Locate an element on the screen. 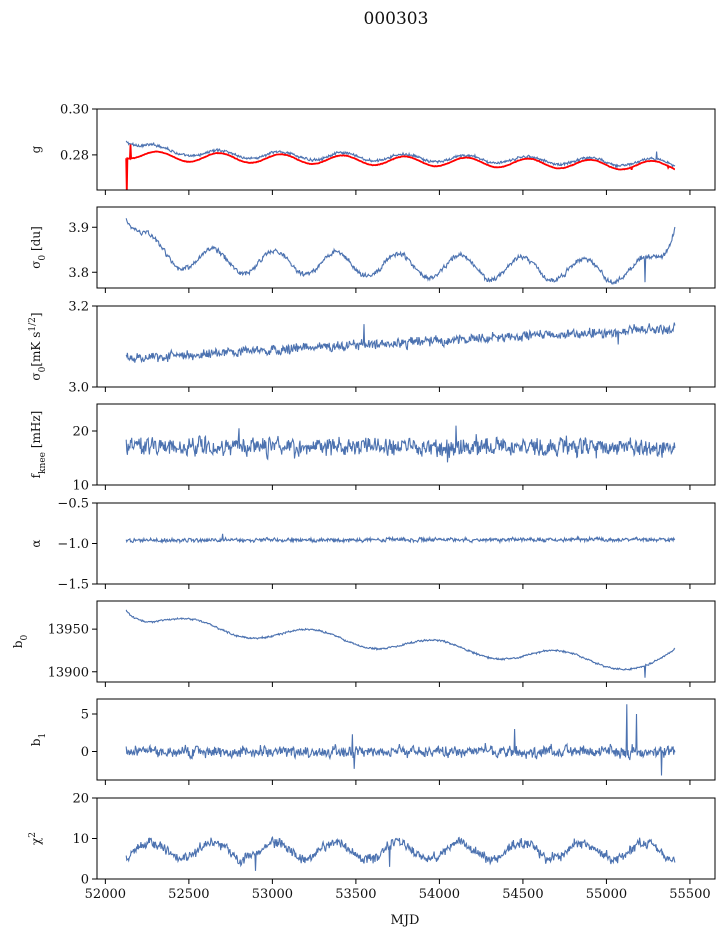  y-axis-label: b0 is located at coordinates (20, 642).